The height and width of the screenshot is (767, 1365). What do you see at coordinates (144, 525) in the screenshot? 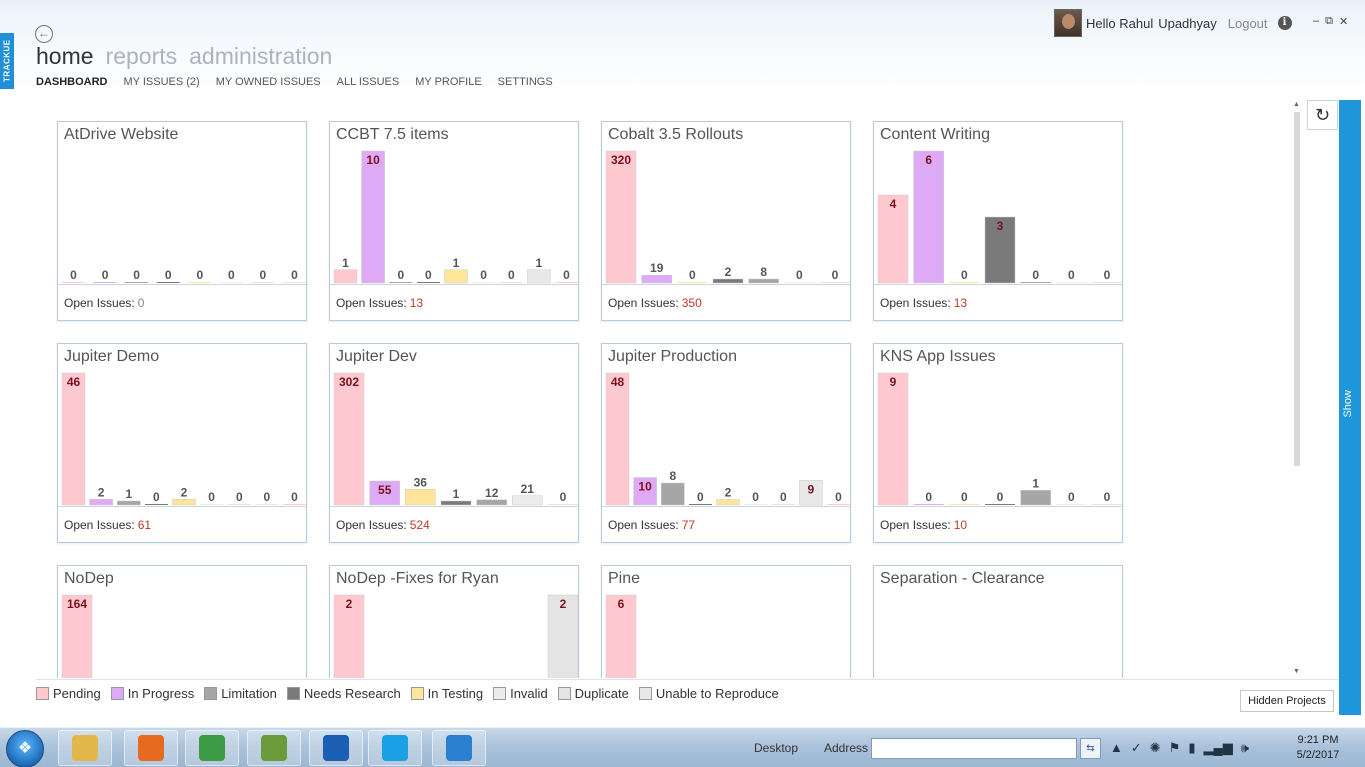
I see `open-issues-count: 61` at bounding box center [144, 525].